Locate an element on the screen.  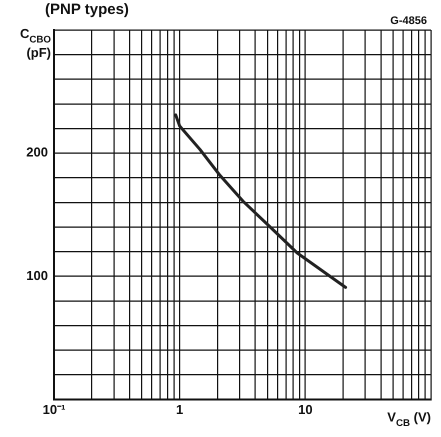
x-tick-label: 10 is located at coordinates (305, 409).